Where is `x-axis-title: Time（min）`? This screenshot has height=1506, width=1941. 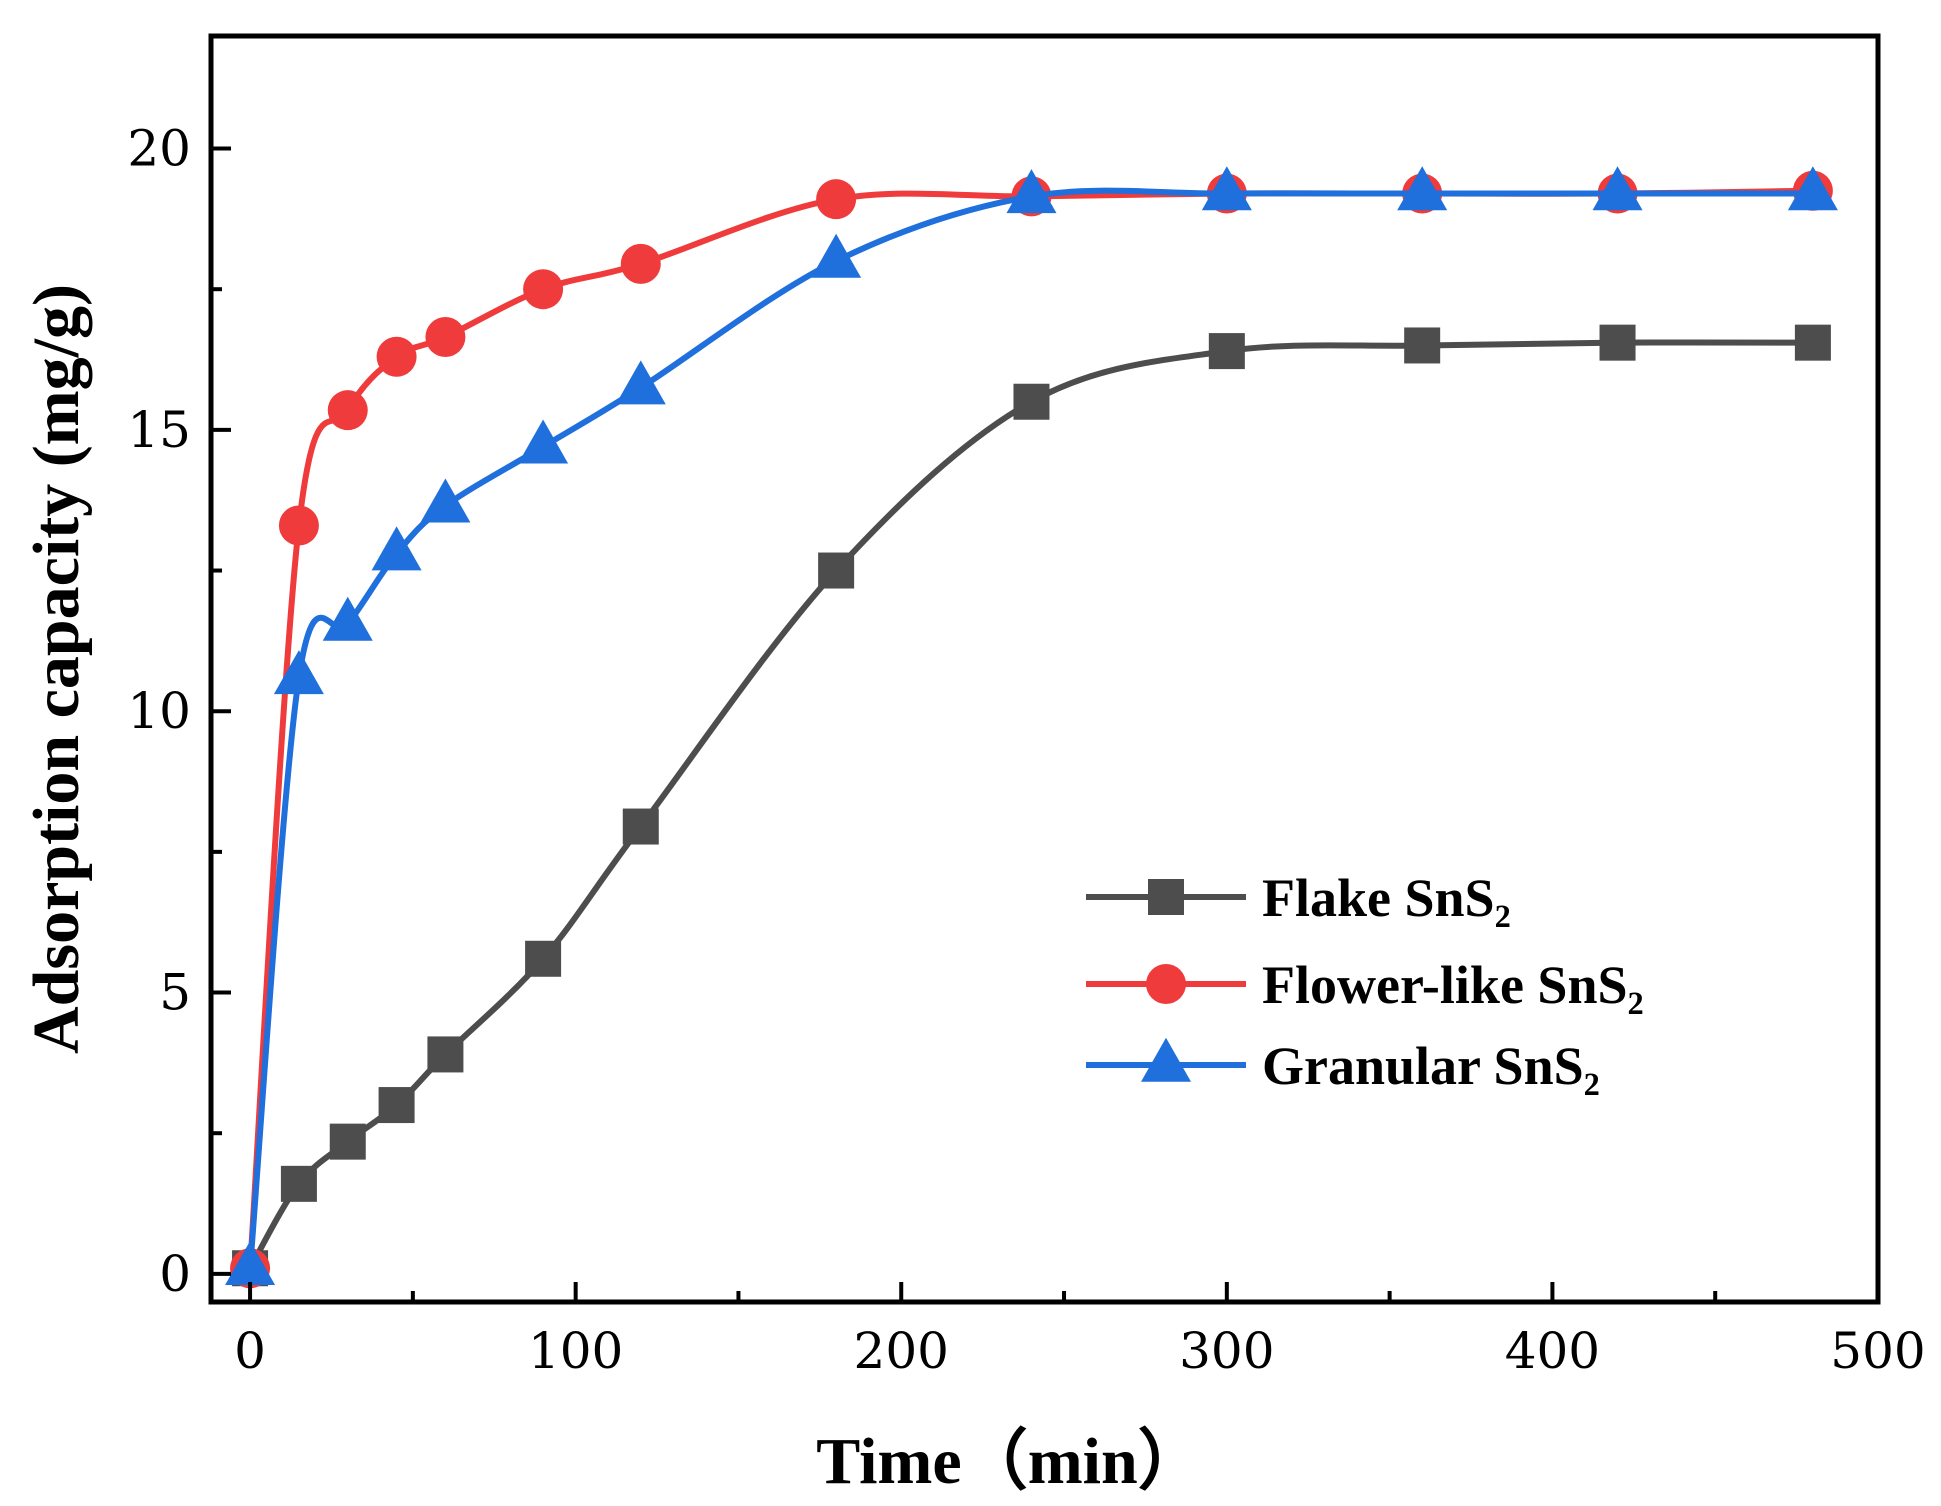
x-axis-title: Time（min） is located at coordinates (1009, 1461).